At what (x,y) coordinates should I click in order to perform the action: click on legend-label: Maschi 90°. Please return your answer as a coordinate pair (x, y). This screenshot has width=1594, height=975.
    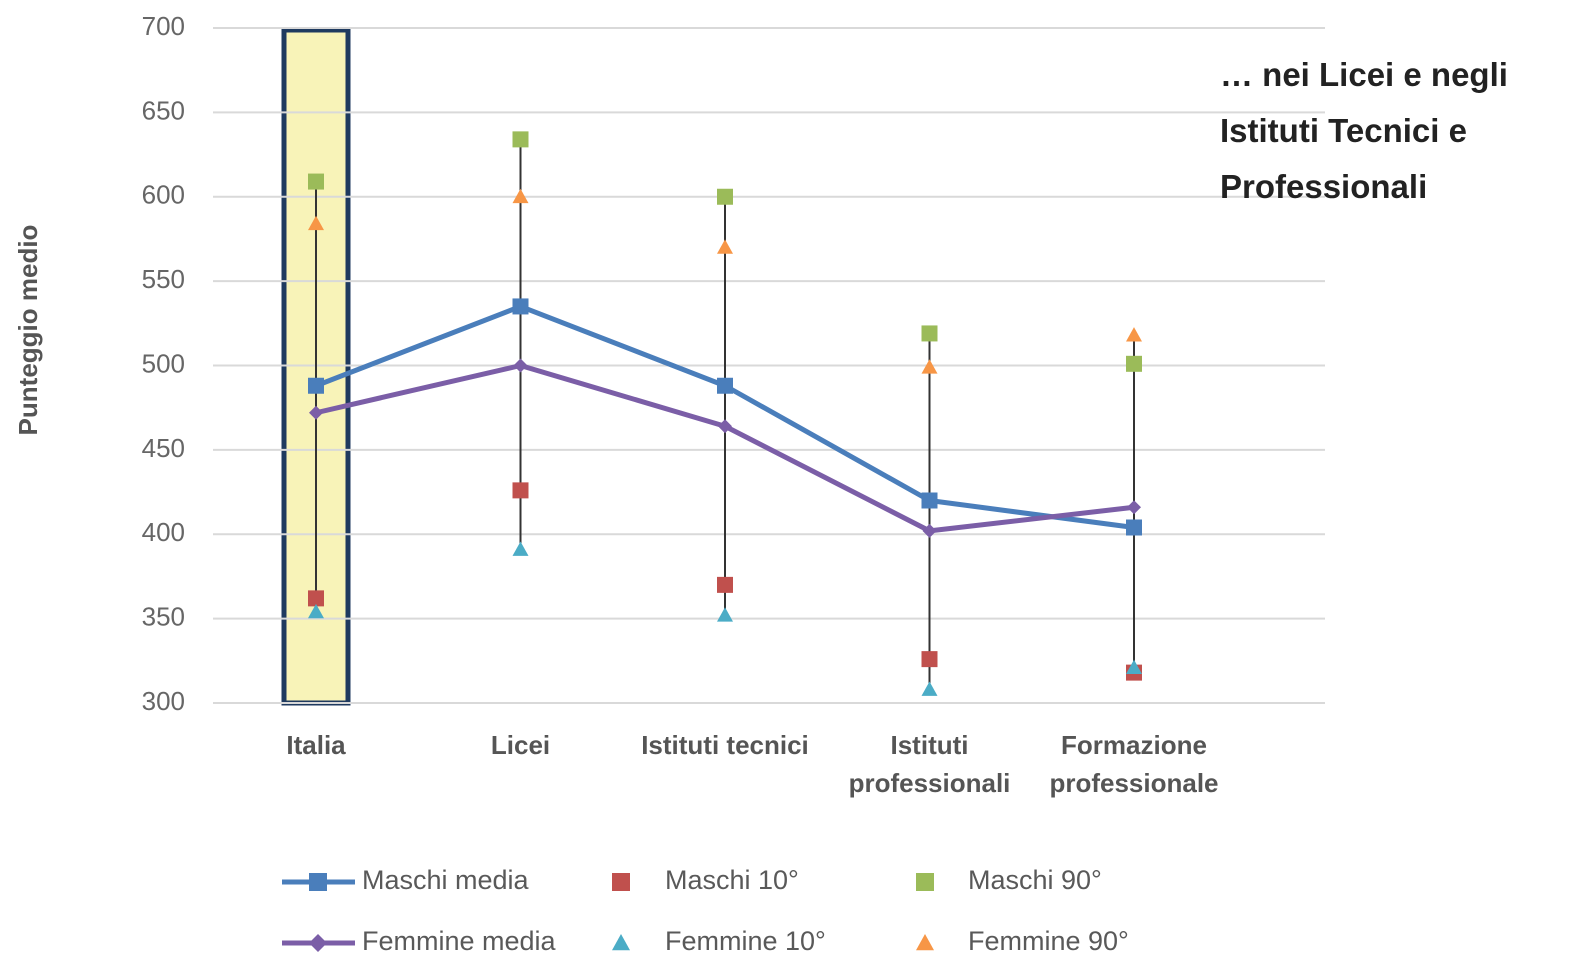
    Looking at the image, I should click on (1035, 880).